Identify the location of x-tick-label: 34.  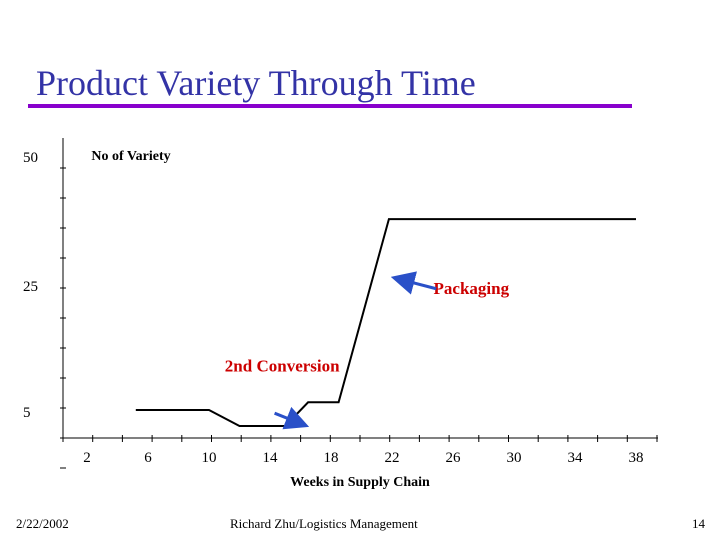
(576, 458).